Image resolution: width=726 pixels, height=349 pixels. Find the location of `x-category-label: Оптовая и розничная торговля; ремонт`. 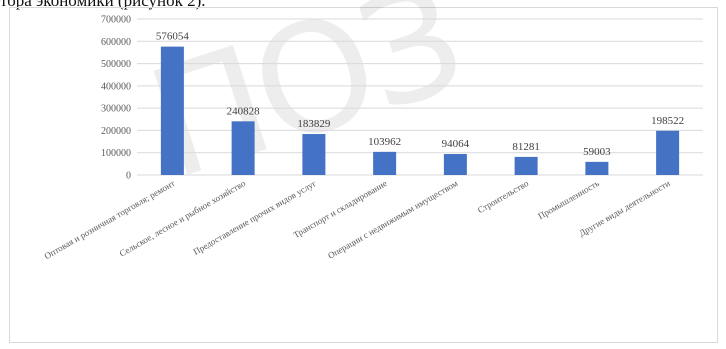

x-category-label: Оптовая и розничная торговля; ремонт is located at coordinates (109, 219).